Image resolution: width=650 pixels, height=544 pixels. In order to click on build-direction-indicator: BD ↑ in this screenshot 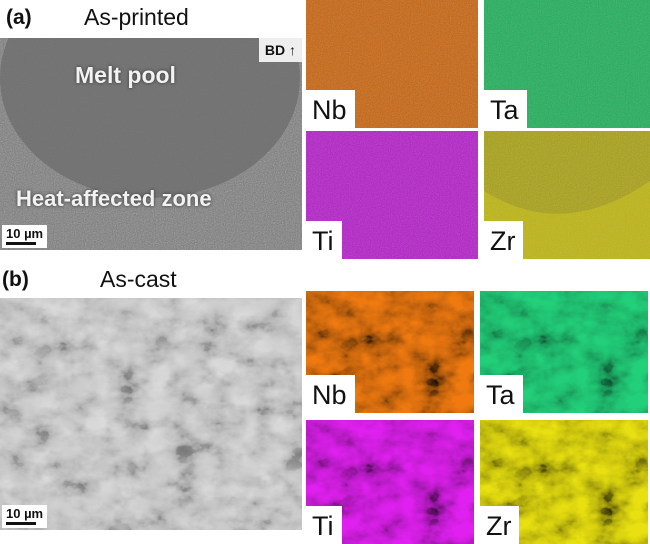, I will do `click(280, 50)`.